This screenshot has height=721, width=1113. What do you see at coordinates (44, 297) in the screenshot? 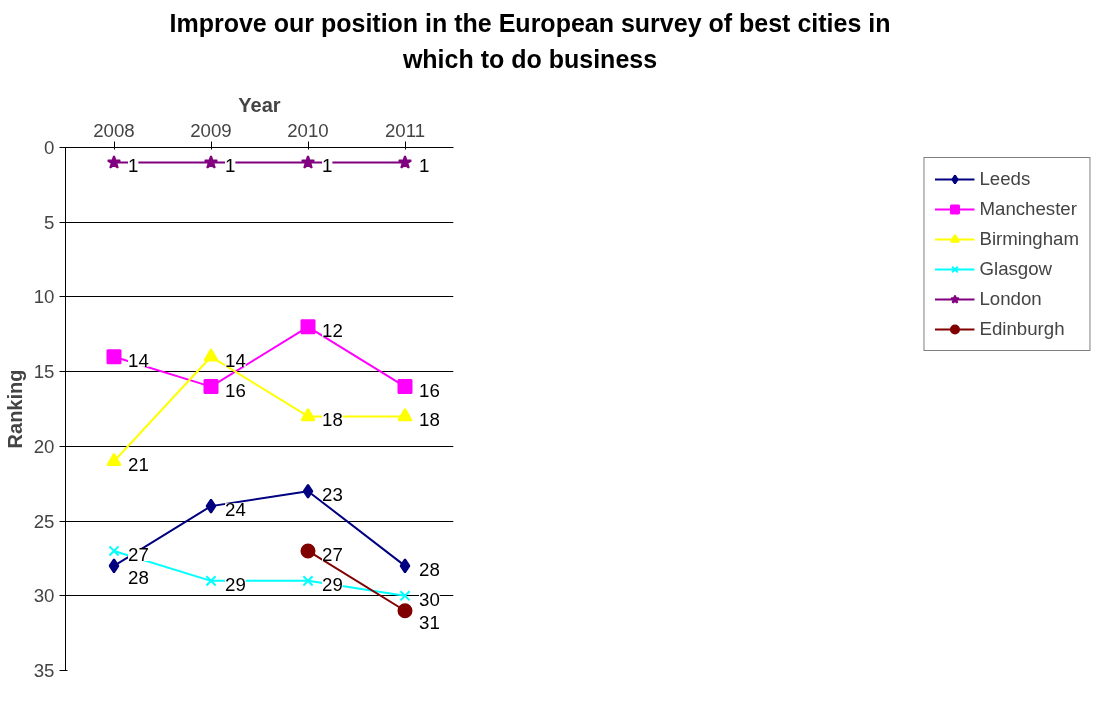
I see `y-tick-label: 10` at bounding box center [44, 297].